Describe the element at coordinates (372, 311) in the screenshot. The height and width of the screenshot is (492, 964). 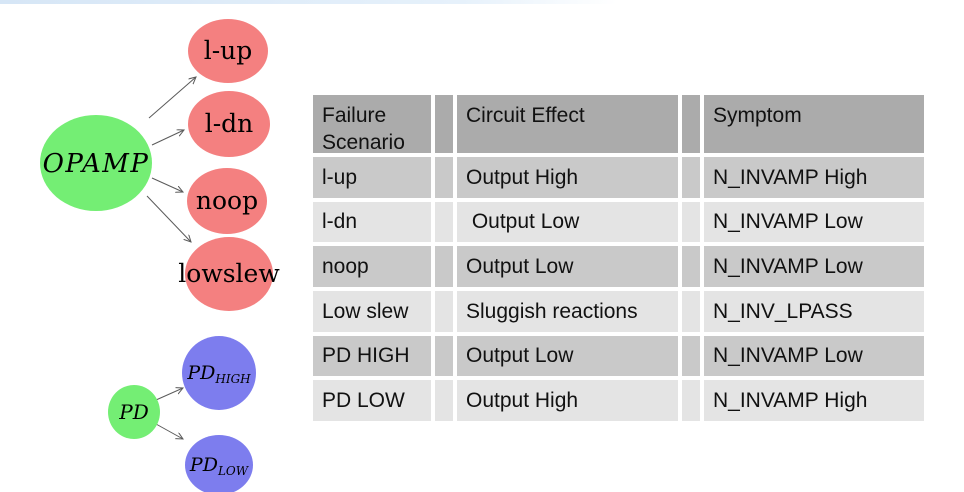
I see `cell-scenario: Low slew` at that location.